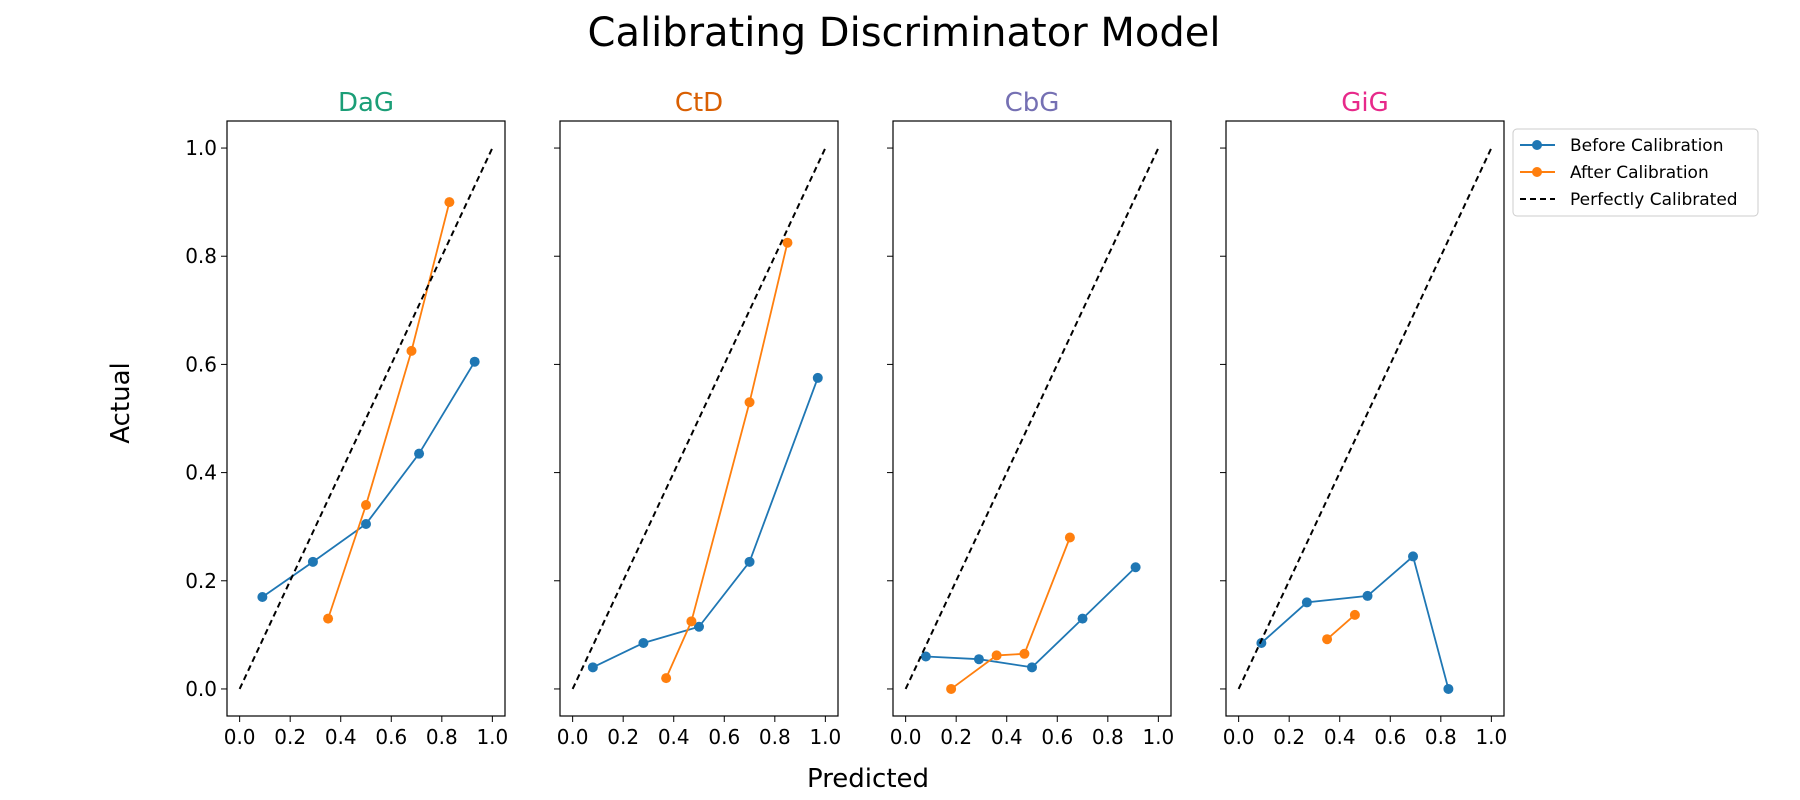  I want to click on legend-after-swatch-marker, so click(1537, 172).